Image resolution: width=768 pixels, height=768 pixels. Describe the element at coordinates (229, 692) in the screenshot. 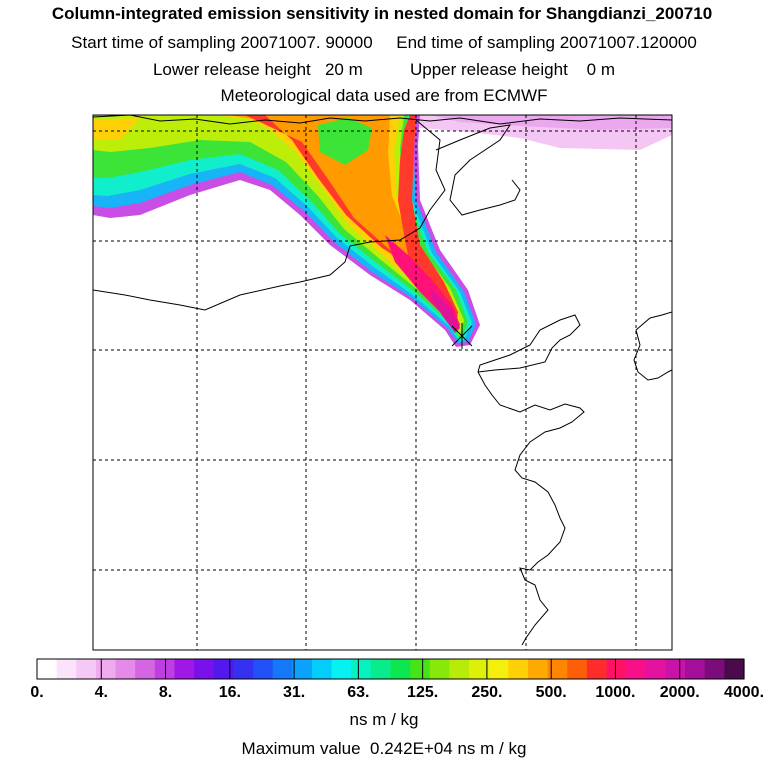

I see `colorbar-tick-label: 16.` at that location.